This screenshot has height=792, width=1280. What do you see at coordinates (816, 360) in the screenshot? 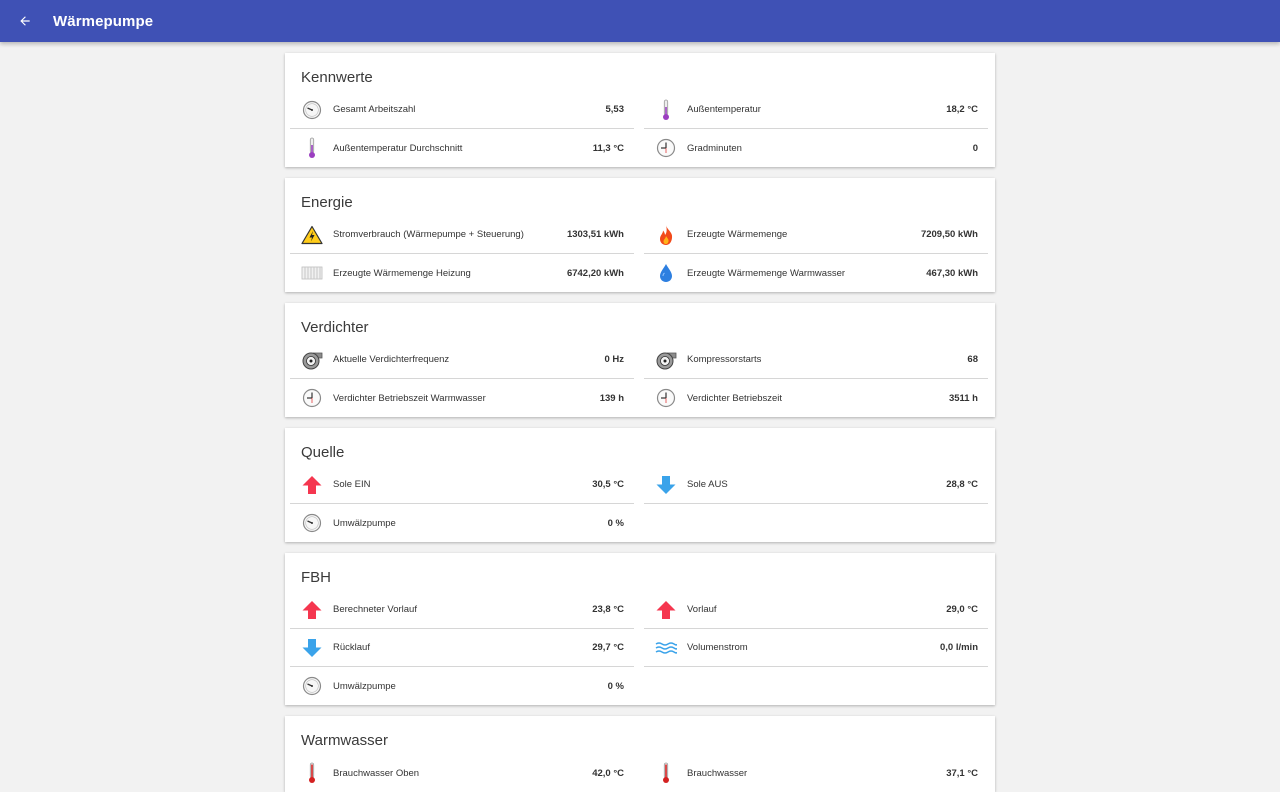
I see `sensor-row: Kompressorstarts 68` at bounding box center [816, 360].